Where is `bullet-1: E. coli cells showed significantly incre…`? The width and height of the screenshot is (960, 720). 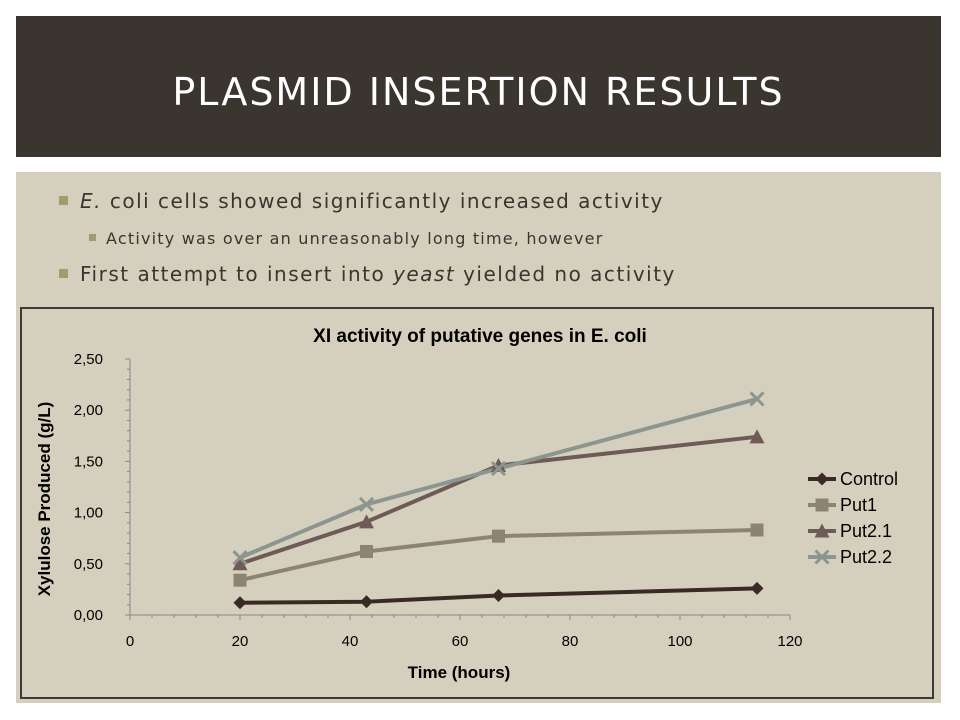 bullet-1: E. coli cells showed significantly incre… is located at coordinates (361, 201).